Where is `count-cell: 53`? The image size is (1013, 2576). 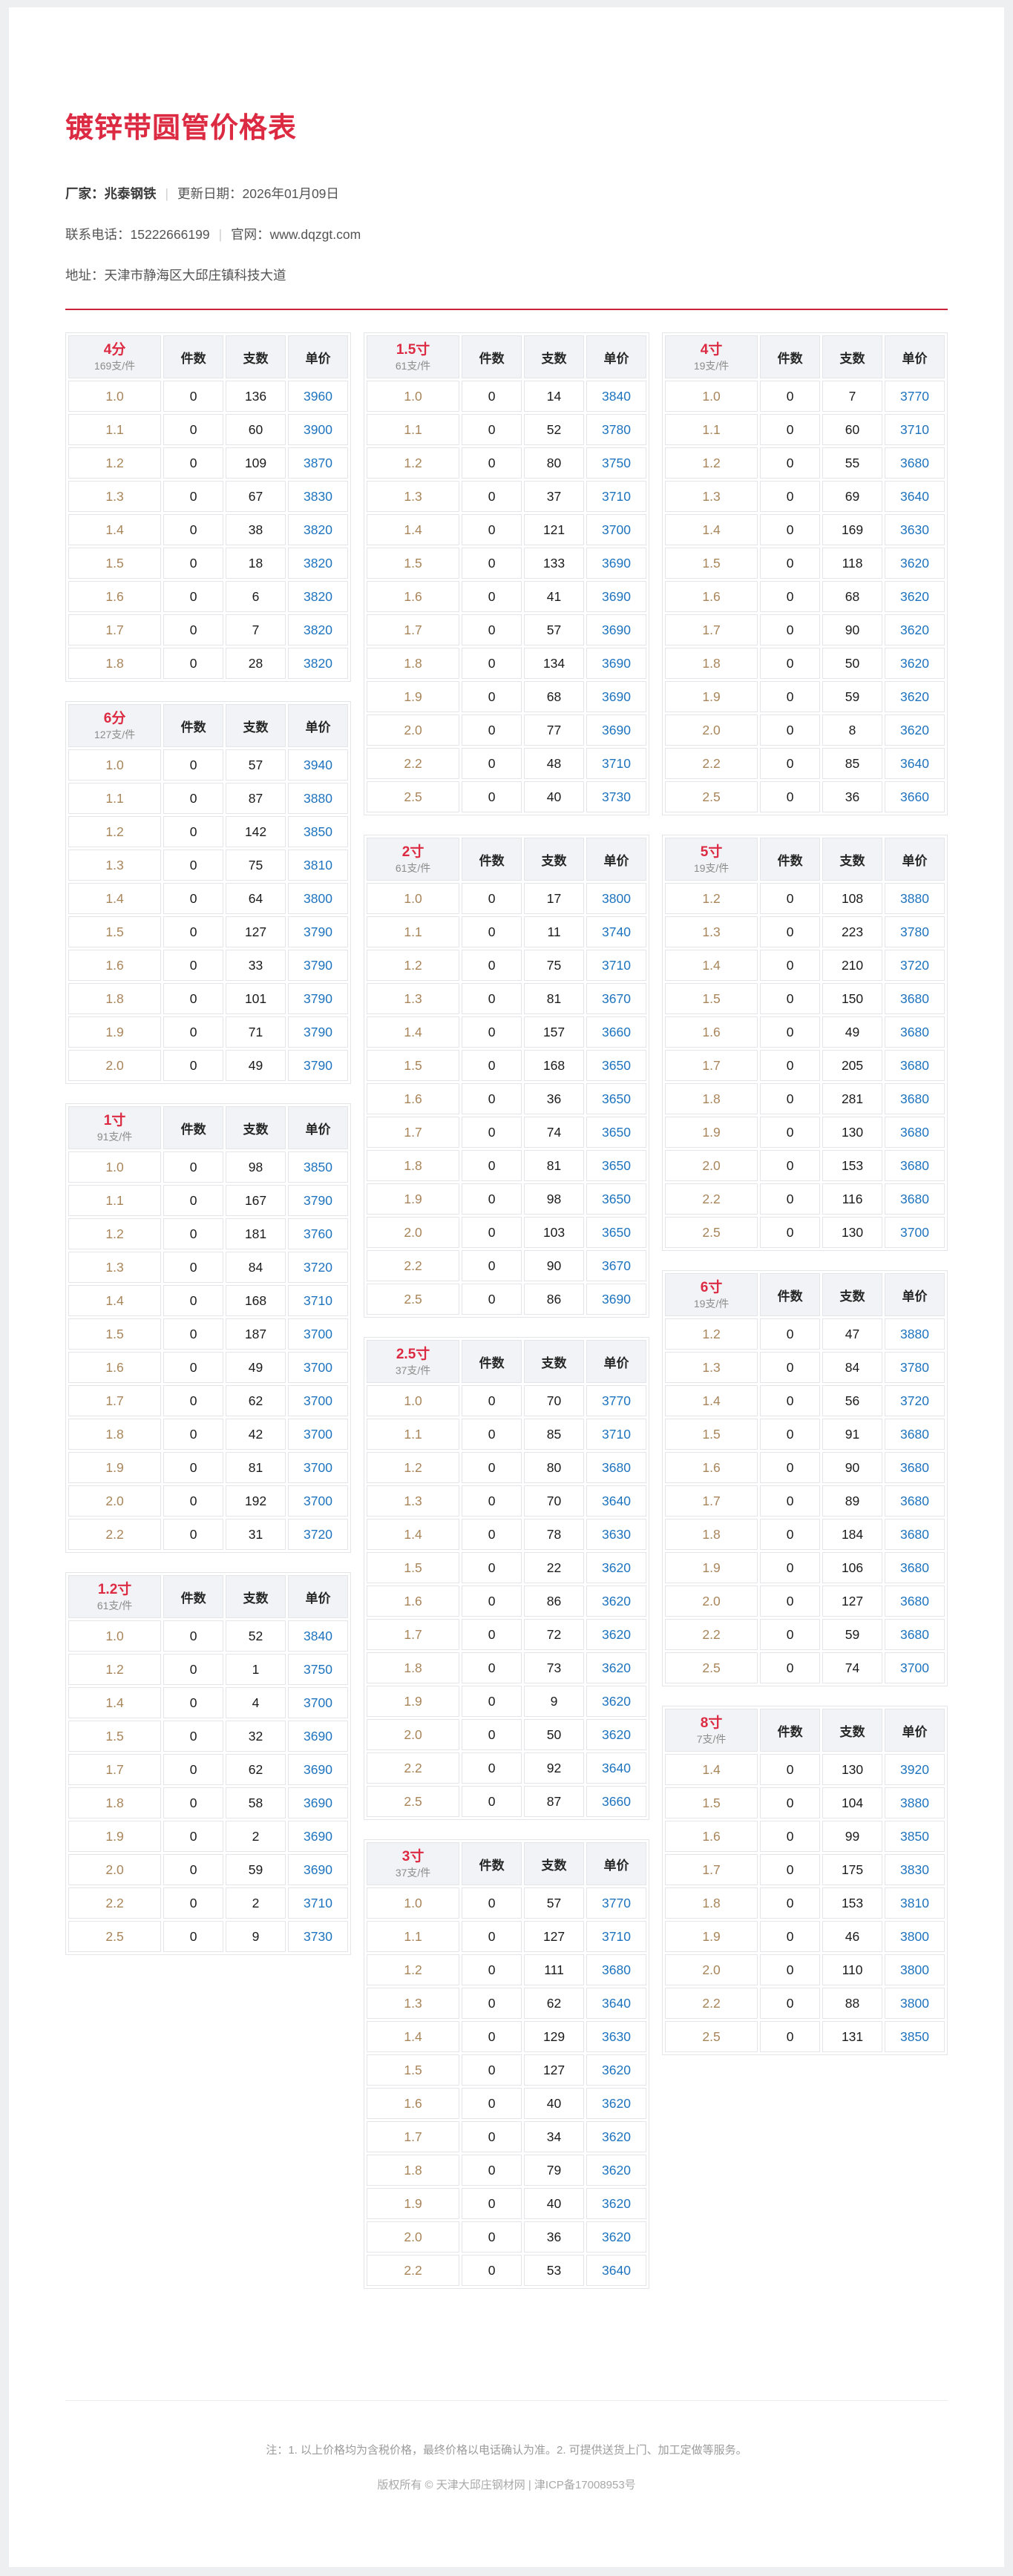
count-cell: 53 is located at coordinates (554, 2270).